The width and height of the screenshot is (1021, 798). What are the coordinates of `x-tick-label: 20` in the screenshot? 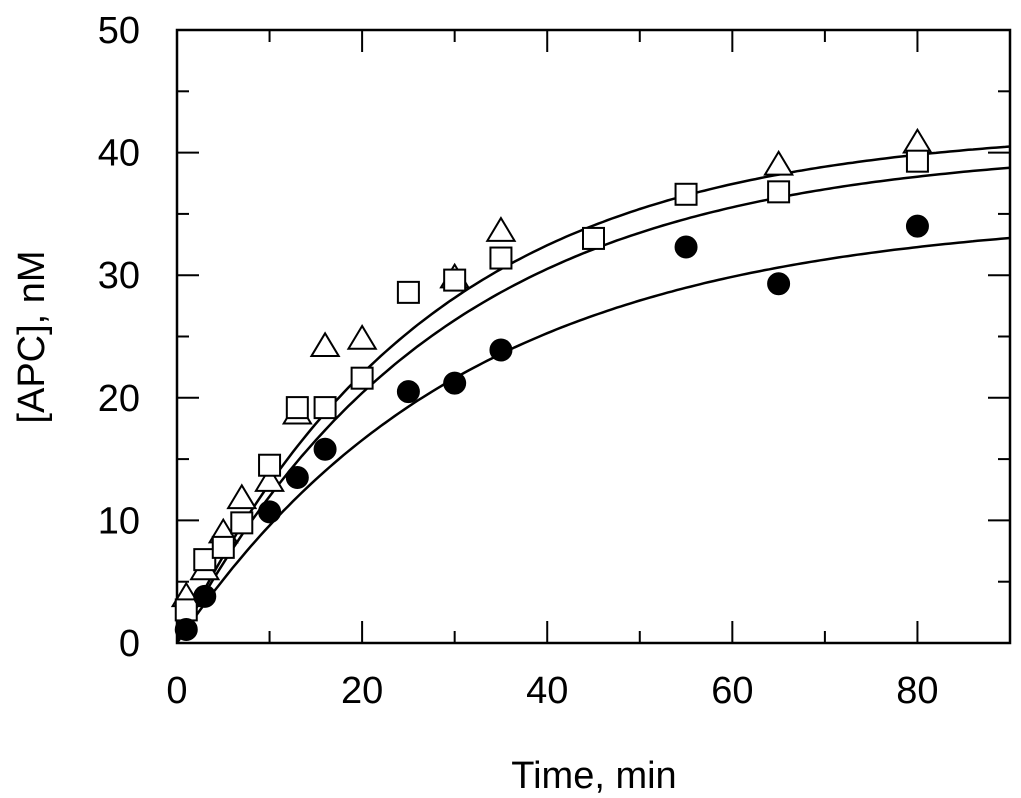 It's located at (362, 691).